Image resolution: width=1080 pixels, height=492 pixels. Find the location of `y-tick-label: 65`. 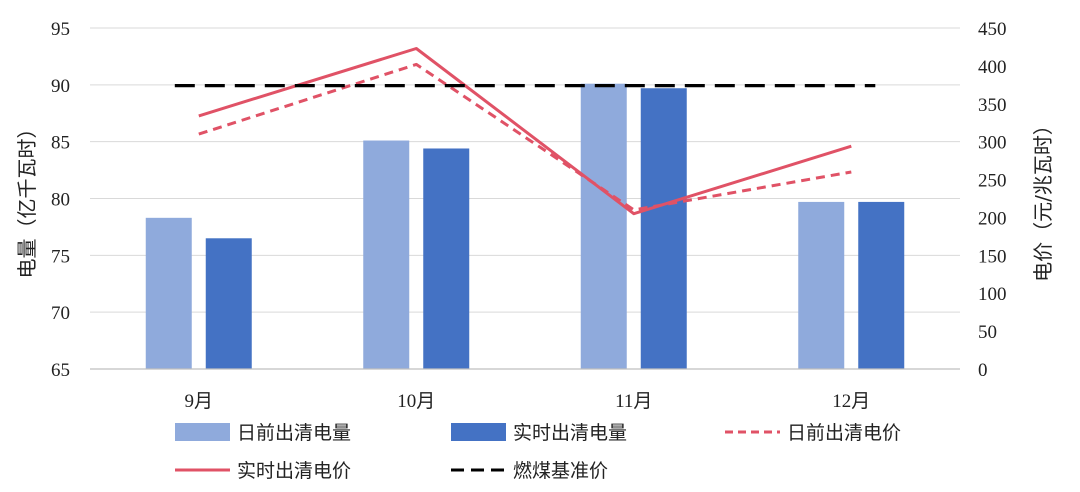

y-tick-label: 65 is located at coordinates (60, 370).